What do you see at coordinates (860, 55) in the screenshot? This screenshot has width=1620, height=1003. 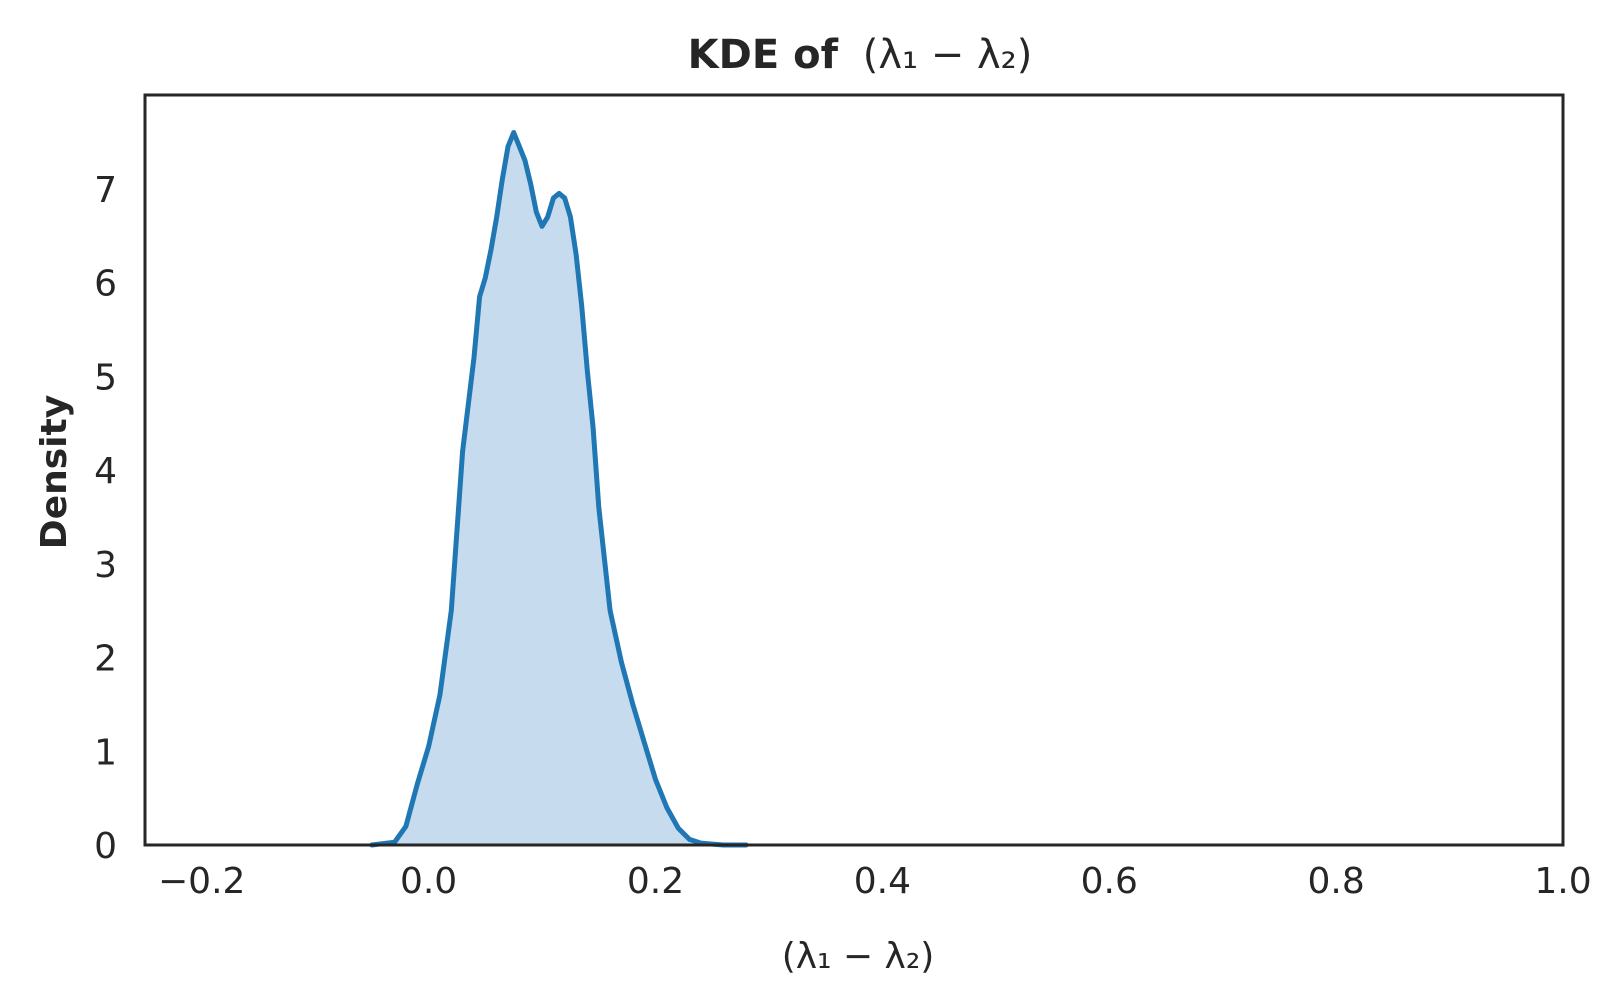 I see `chart-title: KDE of (λ₁ − λ₂)` at bounding box center [860, 55].